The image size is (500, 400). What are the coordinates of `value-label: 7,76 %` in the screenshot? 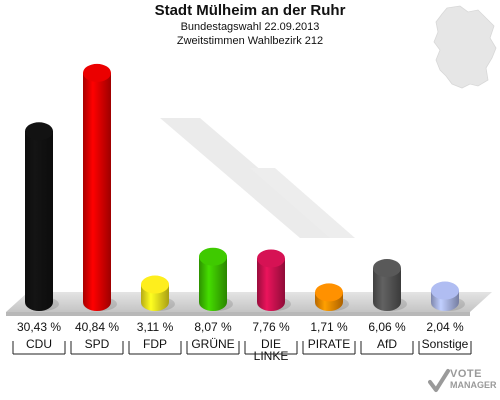 It's located at (271, 327).